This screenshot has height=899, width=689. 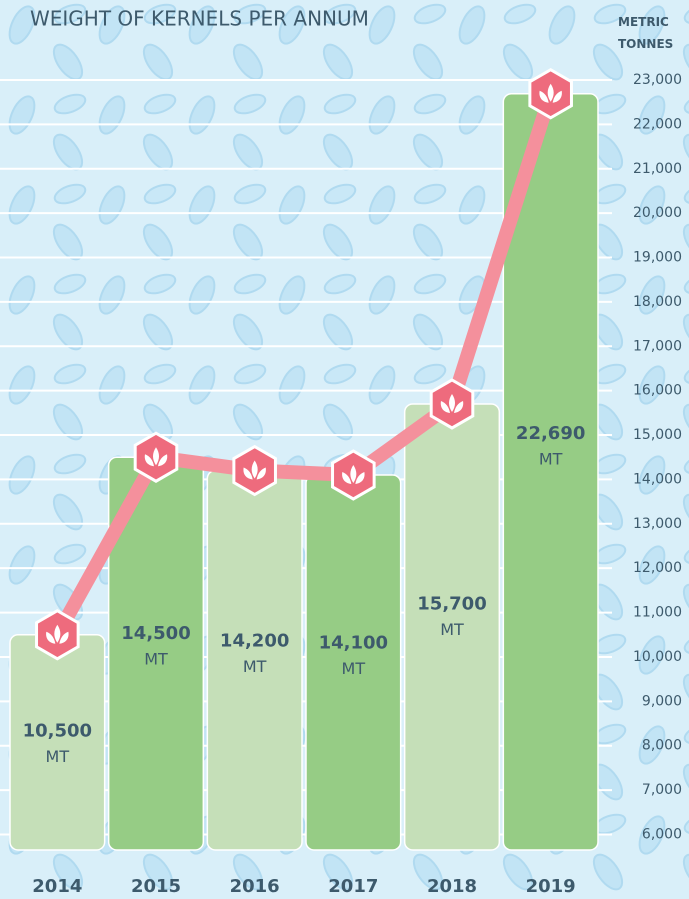 I want to click on bar, so click(x=57, y=742).